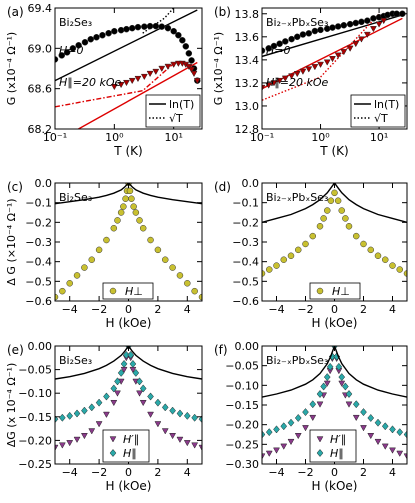 The height and width of the screenshot is (503, 415). Describe the element at coordinates (15, 12) in the screenshot. I see `panel-label: (a)` at that location.